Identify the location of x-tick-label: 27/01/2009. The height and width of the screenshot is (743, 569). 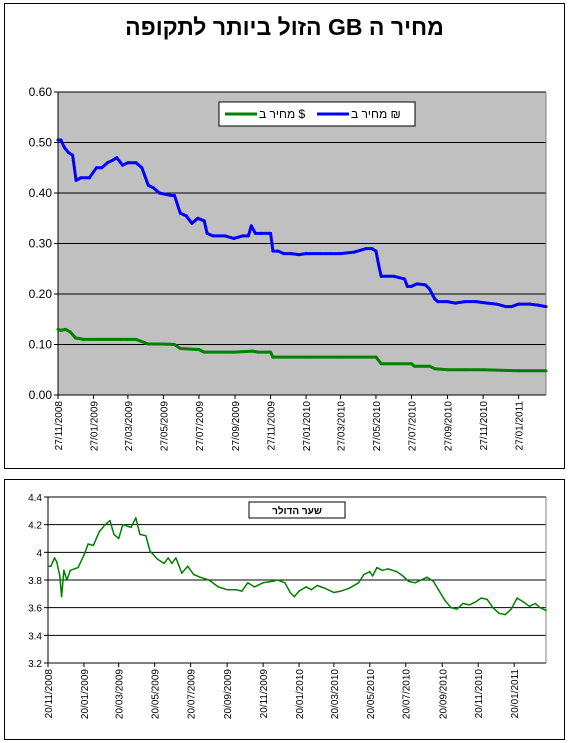
(95, 426).